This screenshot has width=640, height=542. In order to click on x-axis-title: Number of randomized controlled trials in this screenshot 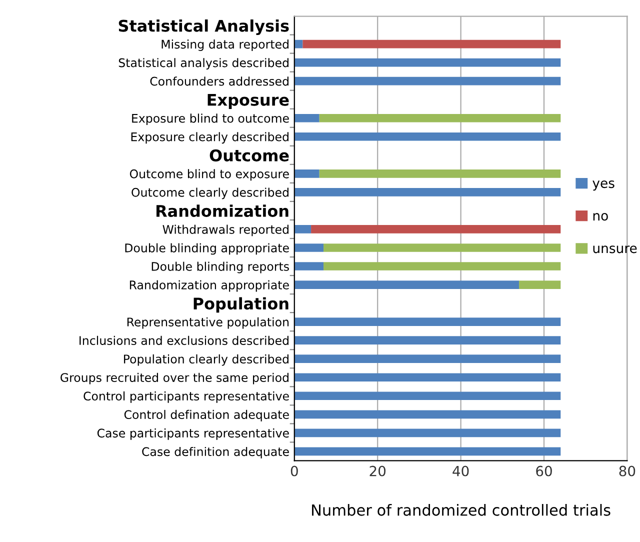, I will do `click(461, 510)`.